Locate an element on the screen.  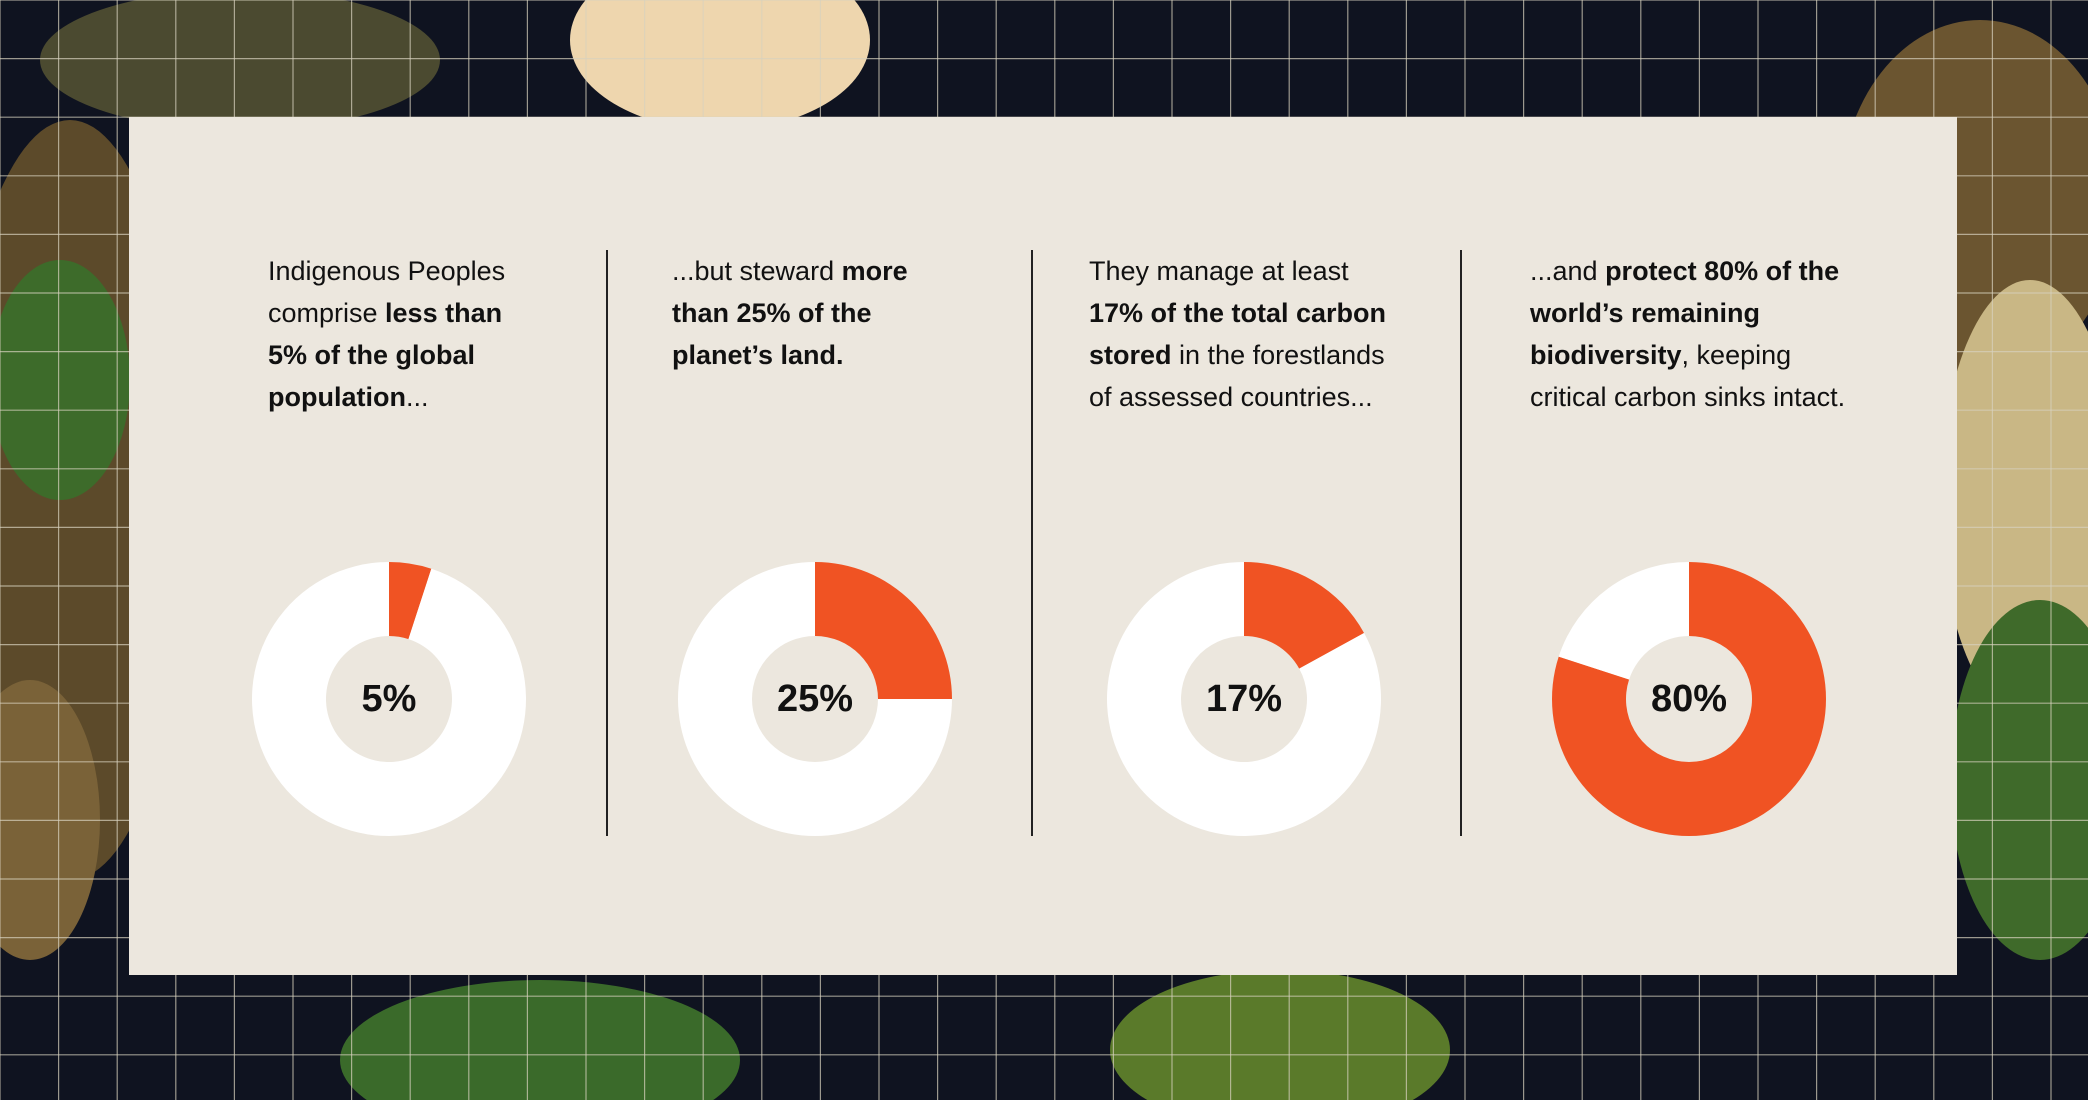
text: ...and is located at coordinates (1568, 271).